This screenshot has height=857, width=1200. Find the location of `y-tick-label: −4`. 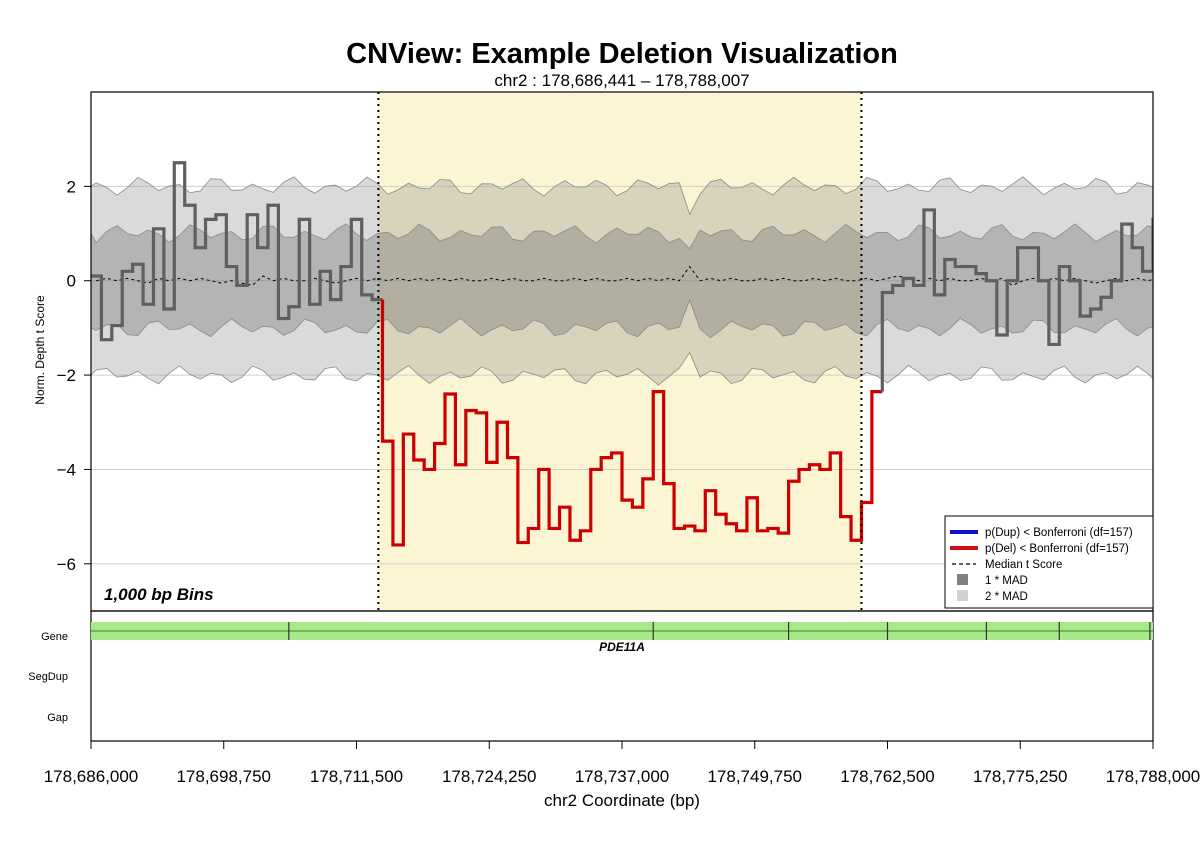

y-tick-label: −4 is located at coordinates (66, 469).